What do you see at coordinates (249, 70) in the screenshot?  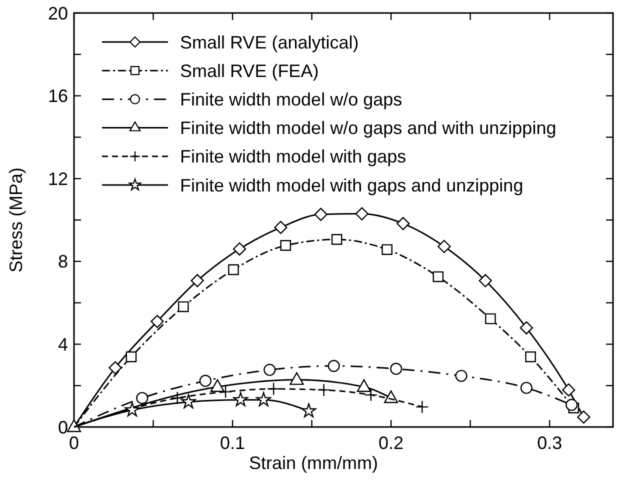 I see `legend-label: Small RVE (FEA)` at bounding box center [249, 70].